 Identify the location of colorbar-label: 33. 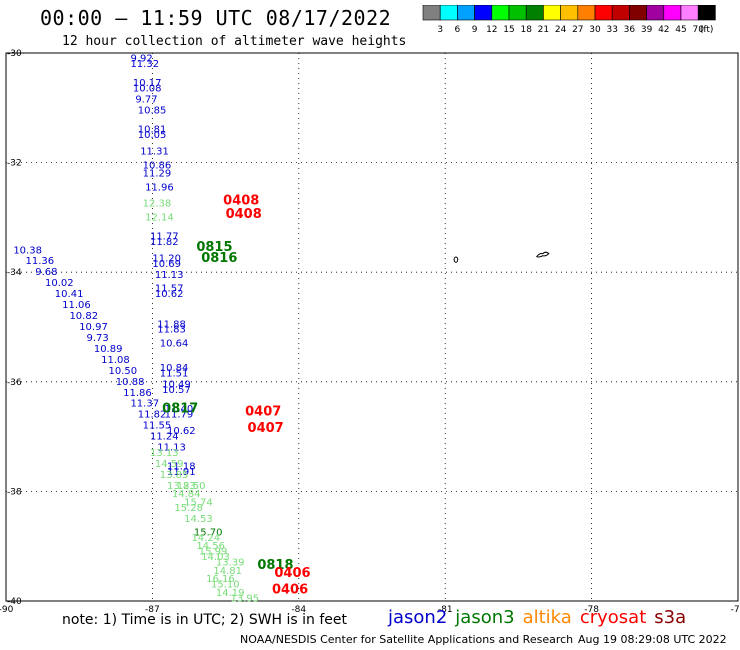
(611, 30).